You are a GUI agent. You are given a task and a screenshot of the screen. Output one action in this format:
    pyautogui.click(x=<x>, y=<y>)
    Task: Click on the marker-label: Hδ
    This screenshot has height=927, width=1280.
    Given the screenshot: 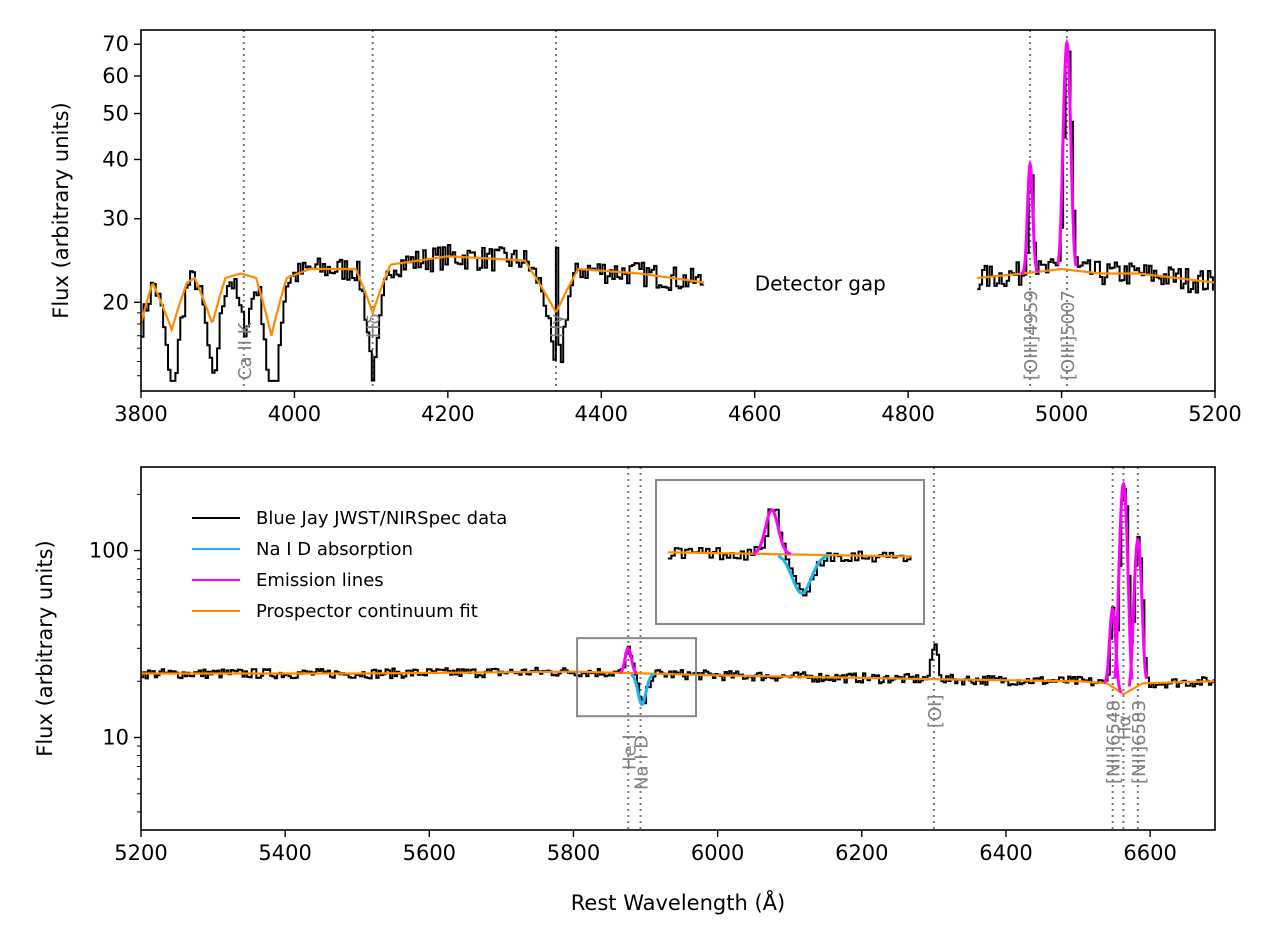 What is the action you would take?
    pyautogui.click(x=374, y=325)
    